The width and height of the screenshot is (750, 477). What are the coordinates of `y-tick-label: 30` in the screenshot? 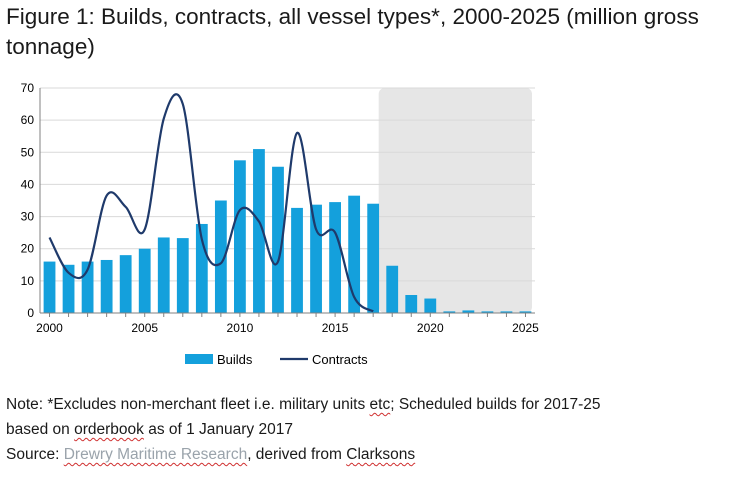 It's located at (28, 217).